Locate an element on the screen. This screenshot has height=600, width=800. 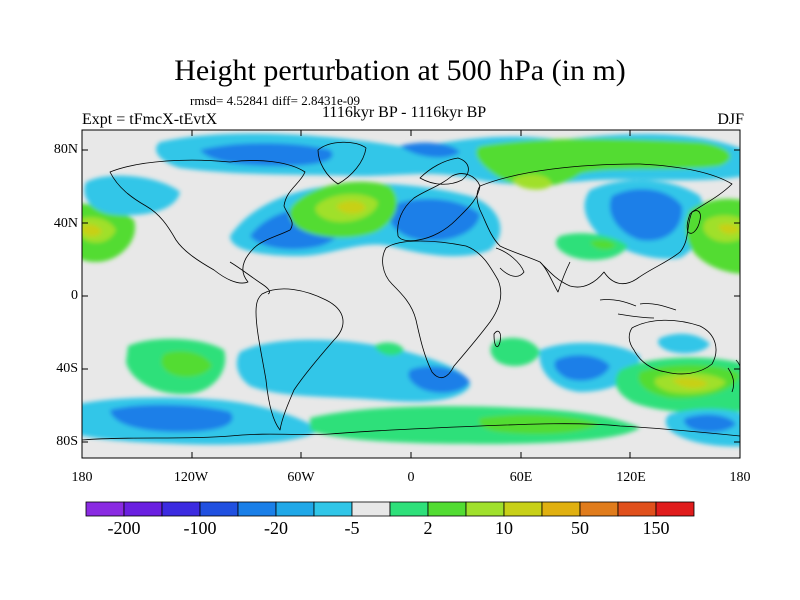
period-label: 1116kyr BP - 1116kyr BP is located at coordinates (404, 112).